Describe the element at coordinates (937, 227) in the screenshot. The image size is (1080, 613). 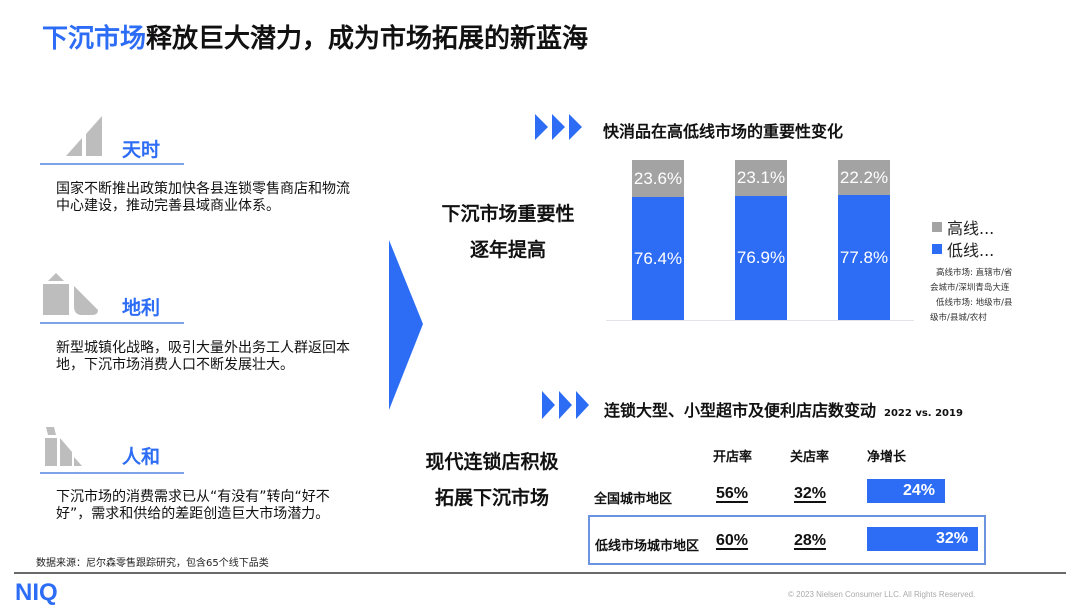
I see `legend-swatch-gray` at that location.